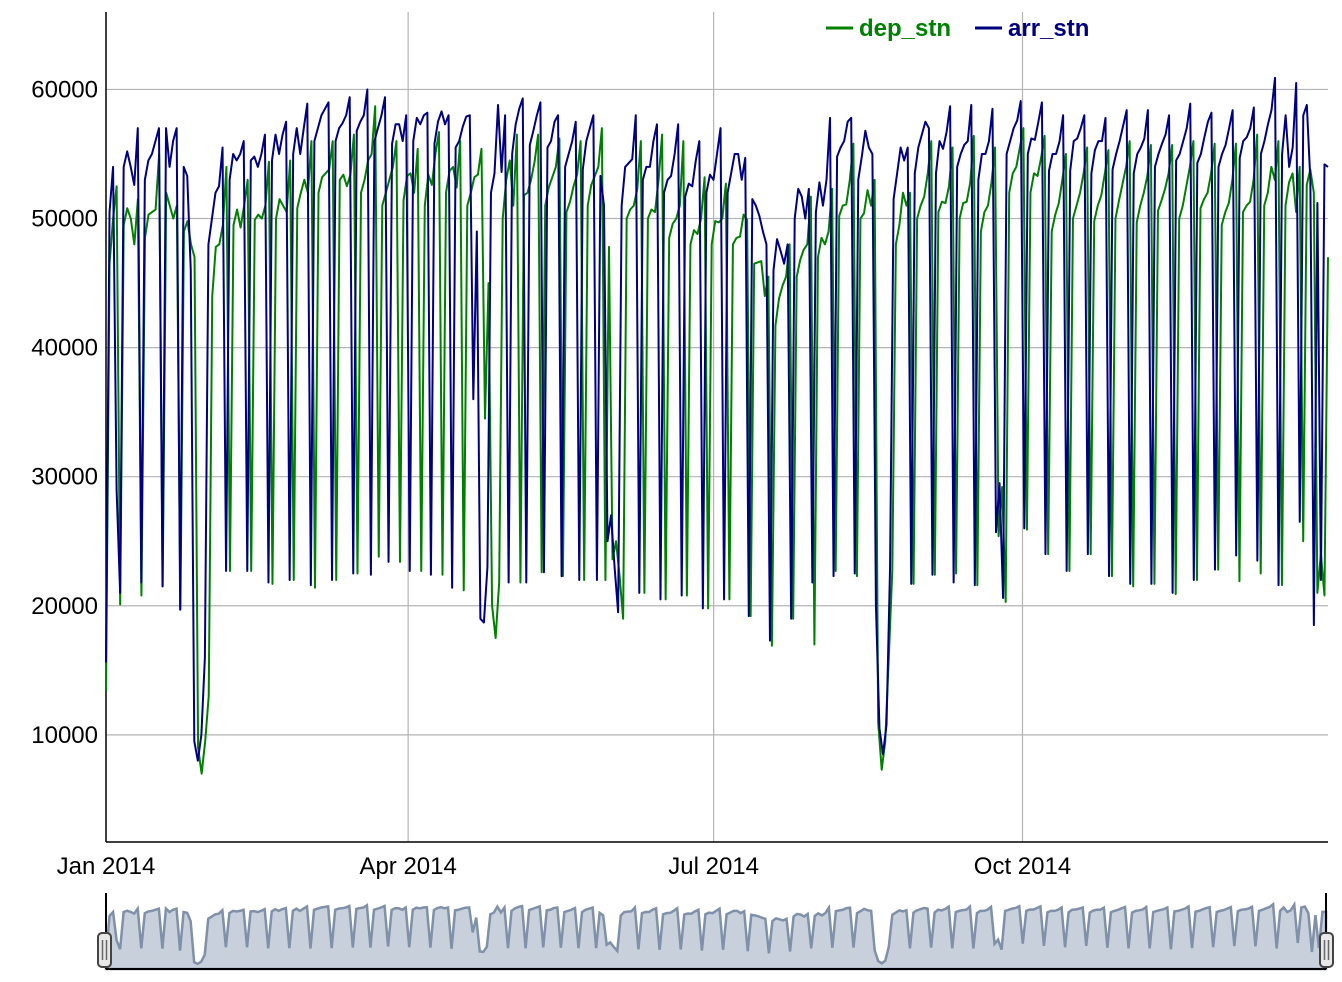 The image size is (1342, 982). I want to click on y-tick-label: 50000, so click(64, 219).